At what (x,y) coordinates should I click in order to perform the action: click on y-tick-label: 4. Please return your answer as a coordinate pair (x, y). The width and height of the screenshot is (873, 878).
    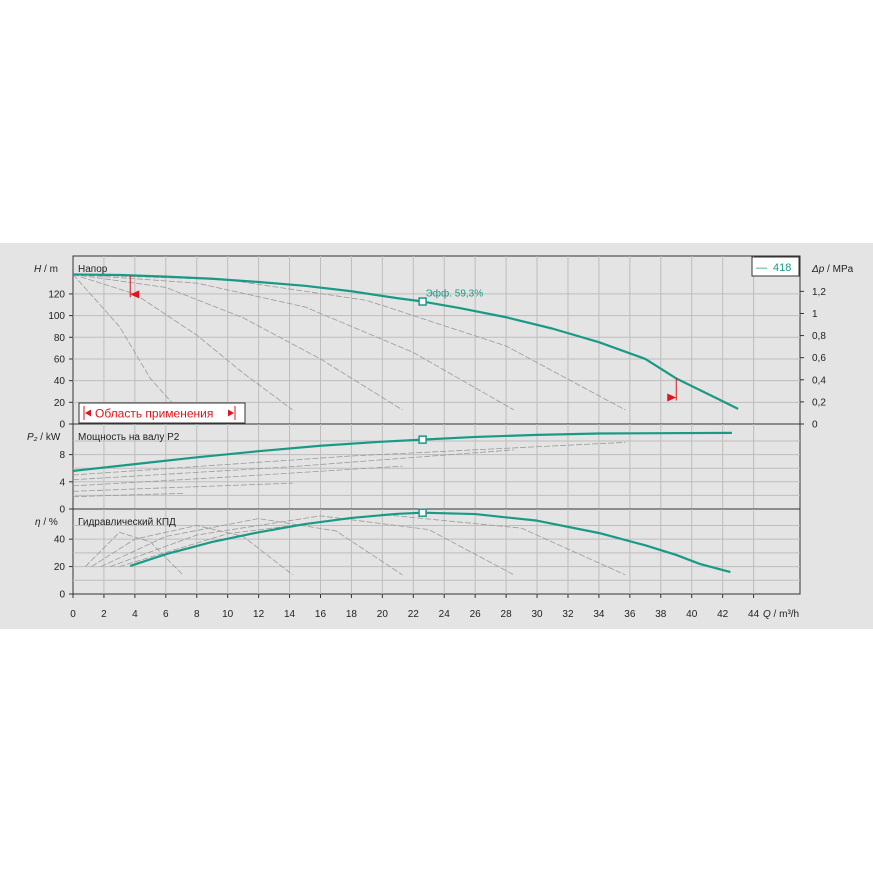
    Looking at the image, I should click on (62, 482).